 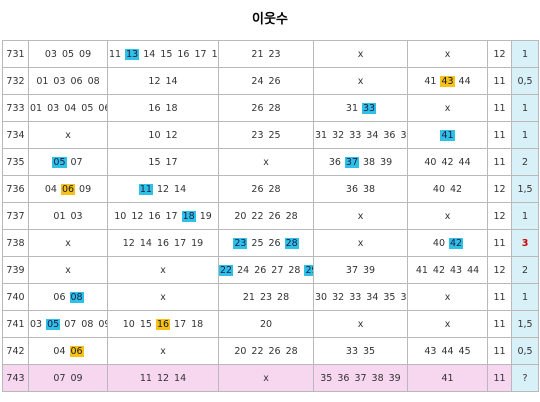 I want to click on score-cell: 3, so click(x=525, y=243).